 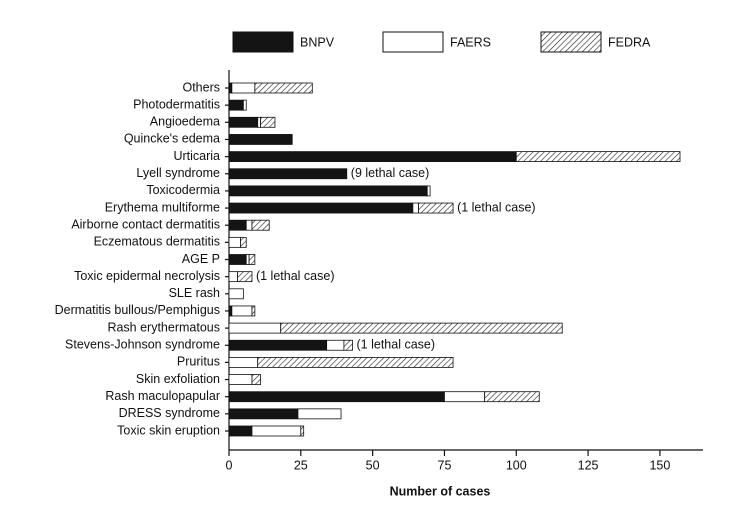 What do you see at coordinates (201, 87) in the screenshot?
I see `y-tick-label: Others` at bounding box center [201, 87].